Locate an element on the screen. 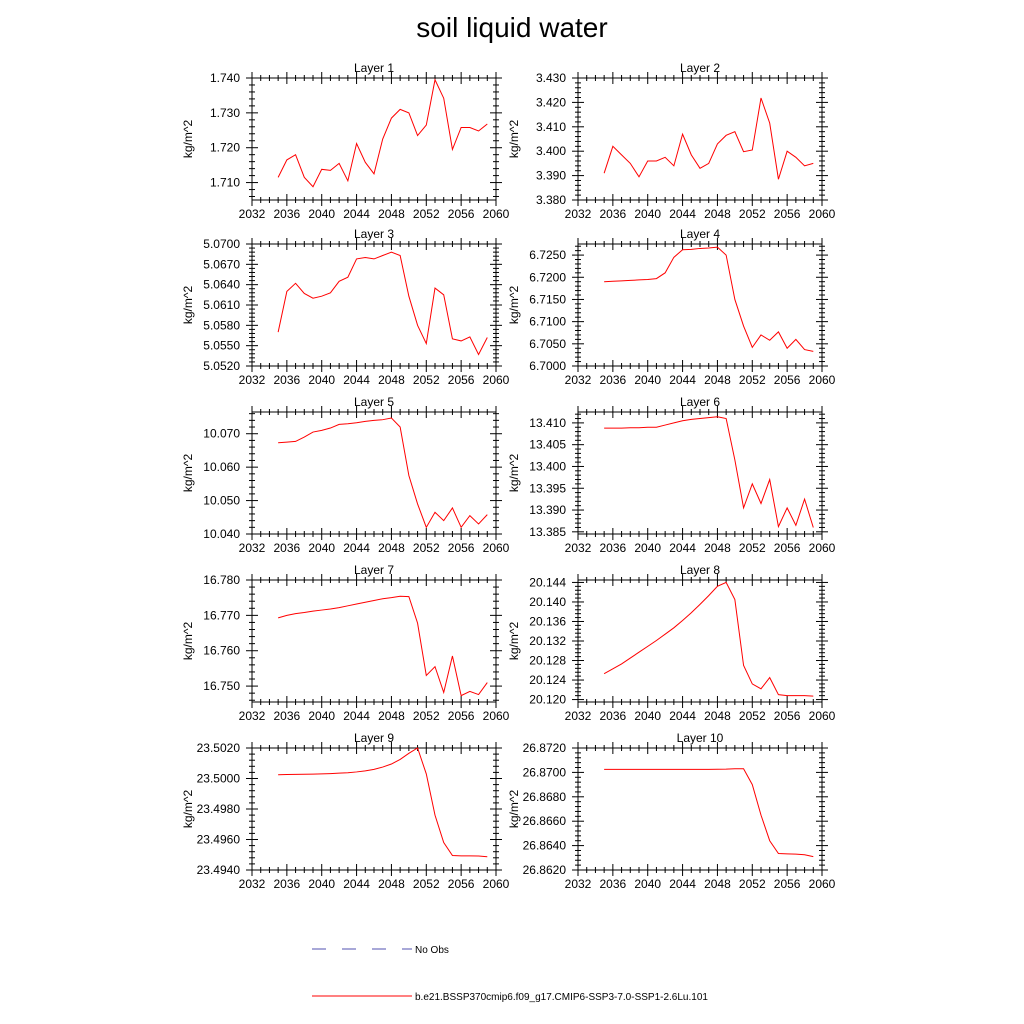 This screenshot has width=1024, height=1024. y-tick-label: 16.770 is located at coordinates (221, 615).